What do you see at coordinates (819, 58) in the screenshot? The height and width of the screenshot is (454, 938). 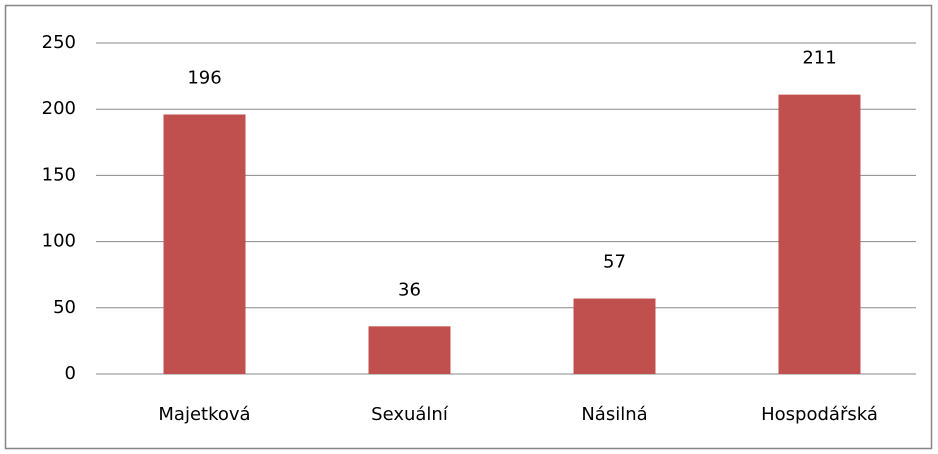 I see `data-label: 211` at bounding box center [819, 58].